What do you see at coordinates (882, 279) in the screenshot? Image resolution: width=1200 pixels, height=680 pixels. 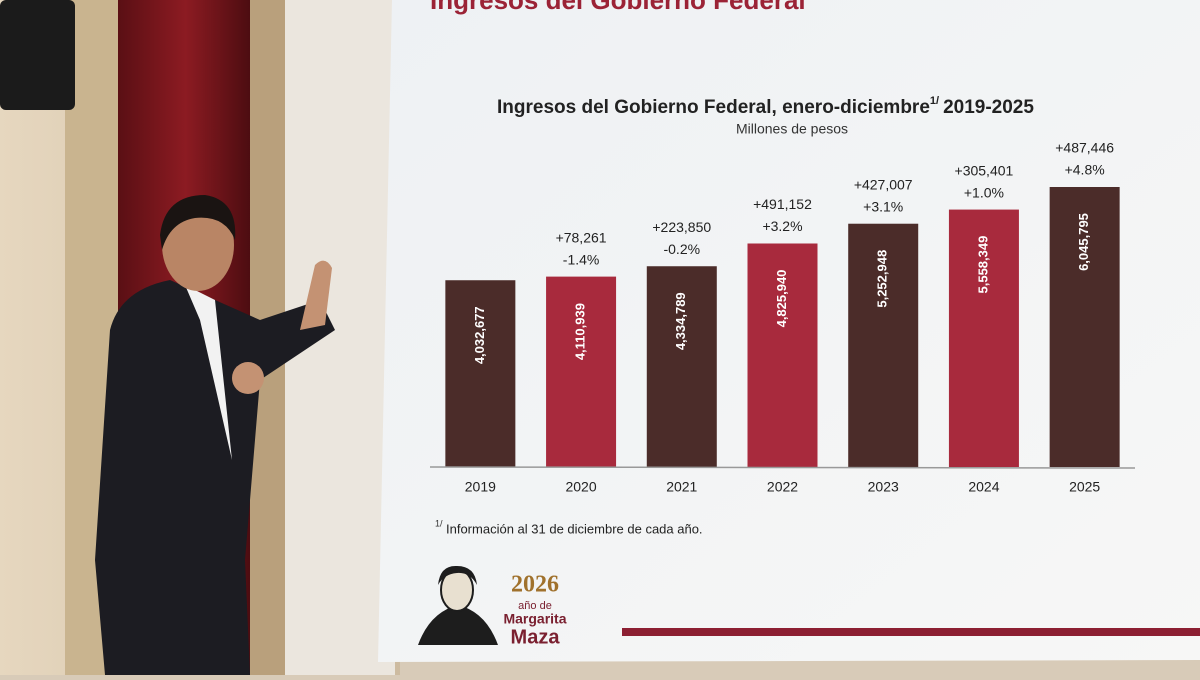 I see `value-label: 5,252,948` at bounding box center [882, 279].